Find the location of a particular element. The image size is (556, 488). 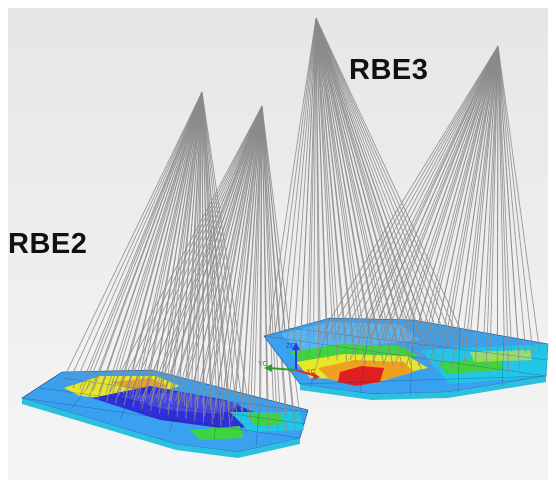

rbe2-label: RBE2 is located at coordinates (48, 244).